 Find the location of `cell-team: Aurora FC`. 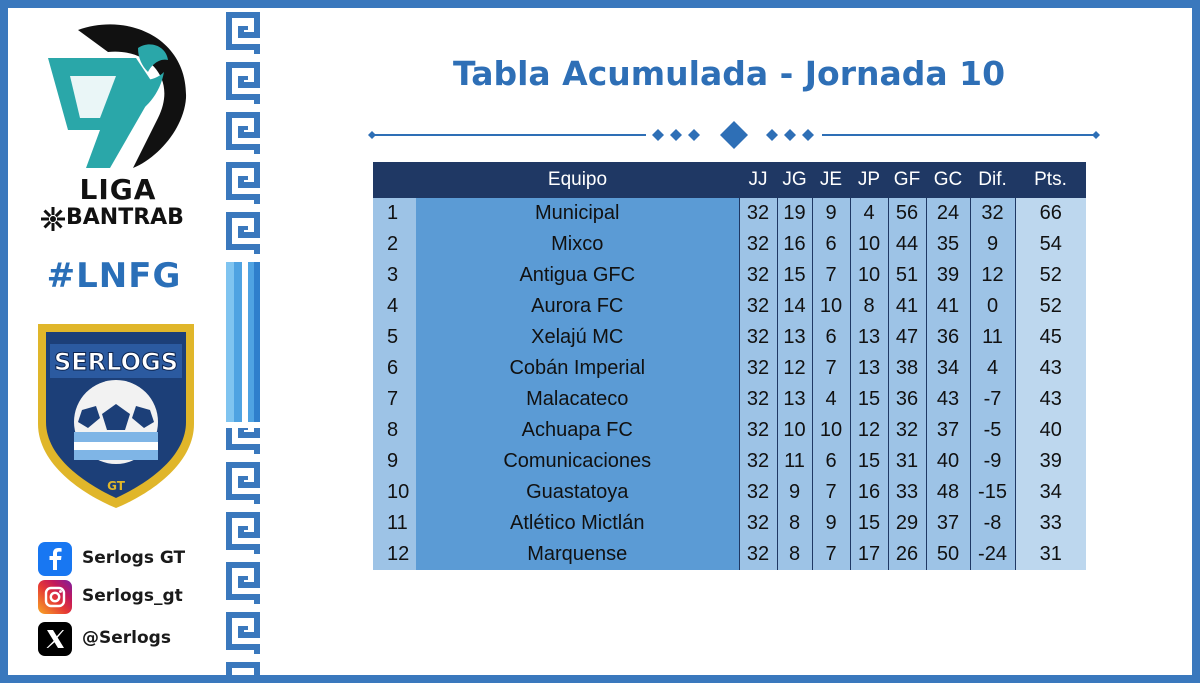

cell-team: Aurora FC is located at coordinates (577, 306).